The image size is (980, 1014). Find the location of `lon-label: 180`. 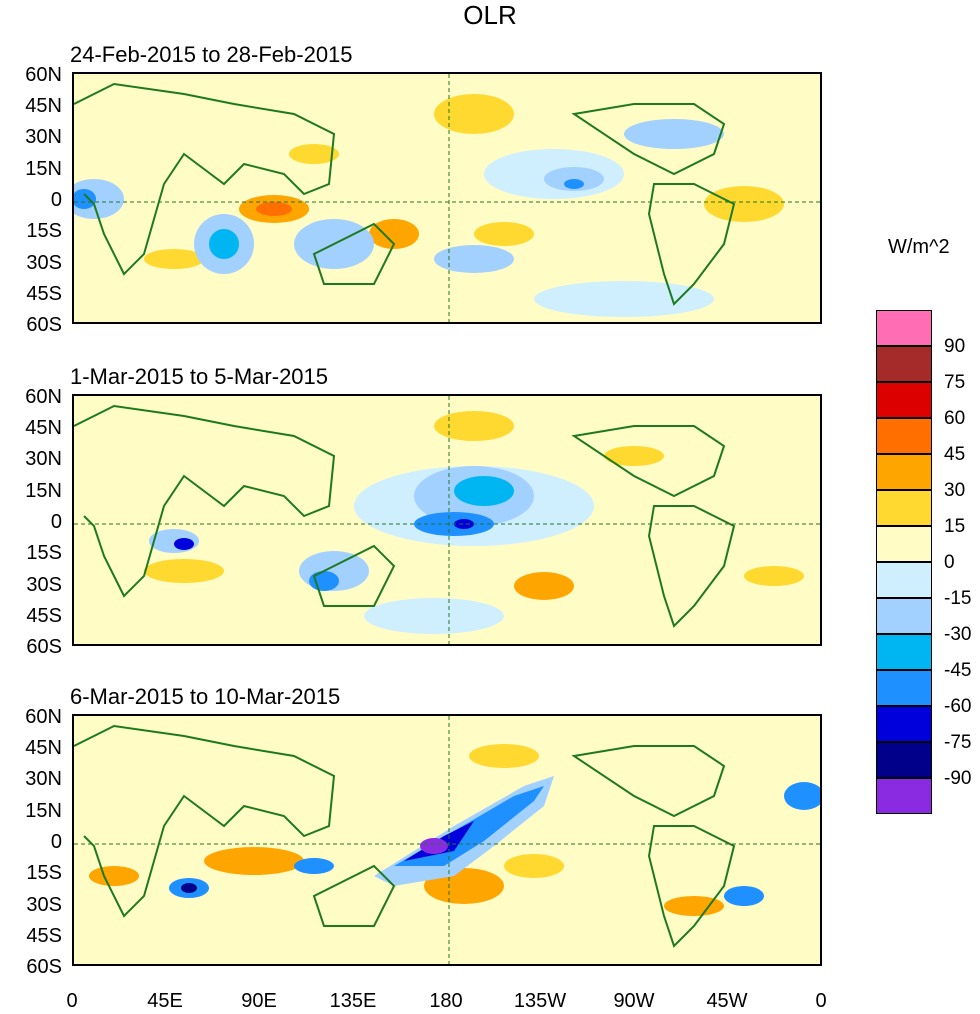

lon-label: 180 is located at coordinates (446, 1001).